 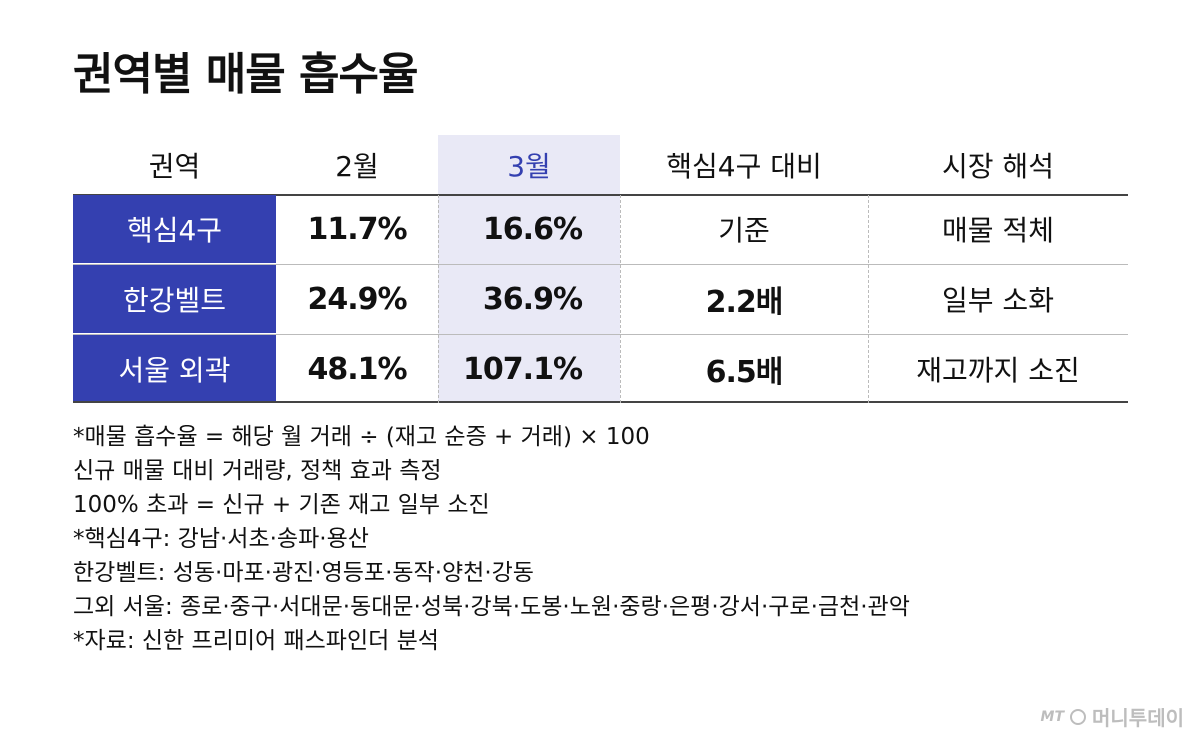 What do you see at coordinates (529, 166) in the screenshot?
I see `column-header-mar: 3월` at bounding box center [529, 166].